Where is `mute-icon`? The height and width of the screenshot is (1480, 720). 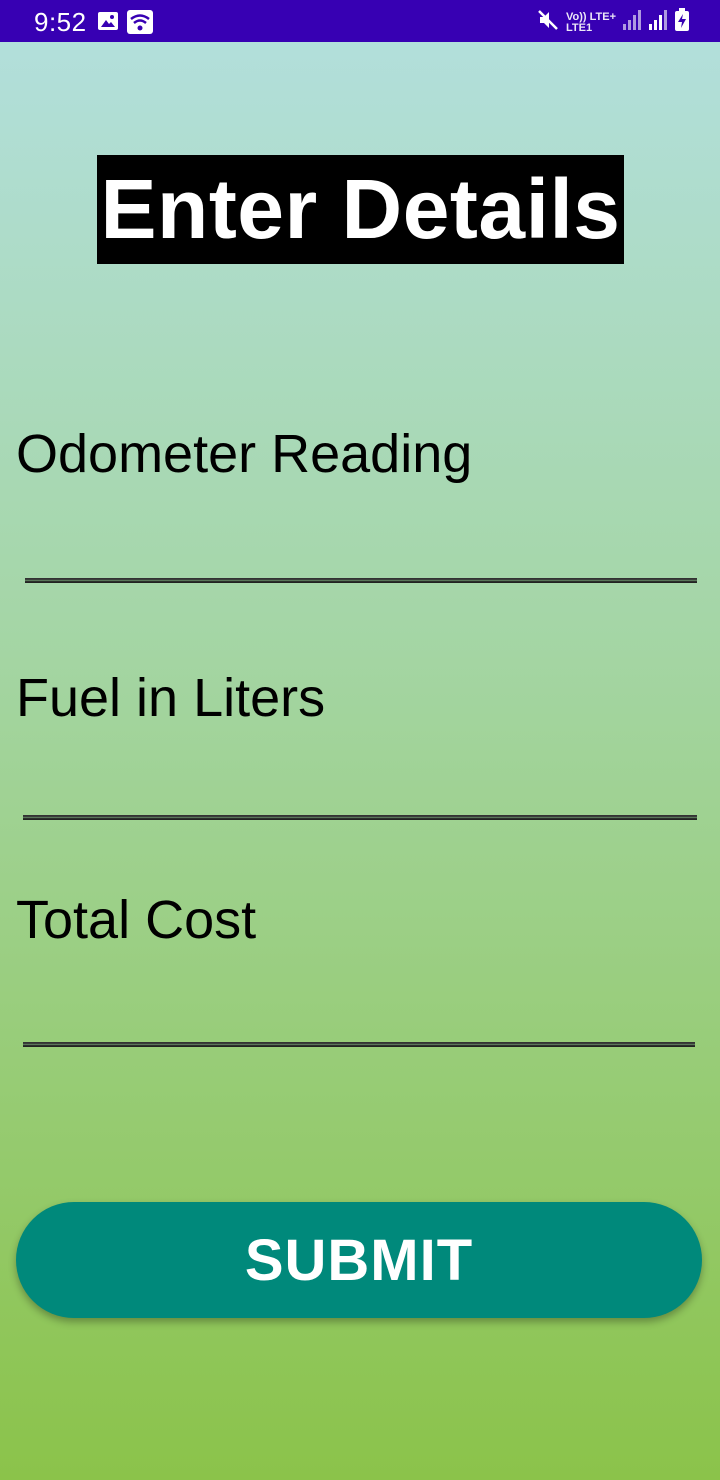 mute-icon is located at coordinates (548, 22).